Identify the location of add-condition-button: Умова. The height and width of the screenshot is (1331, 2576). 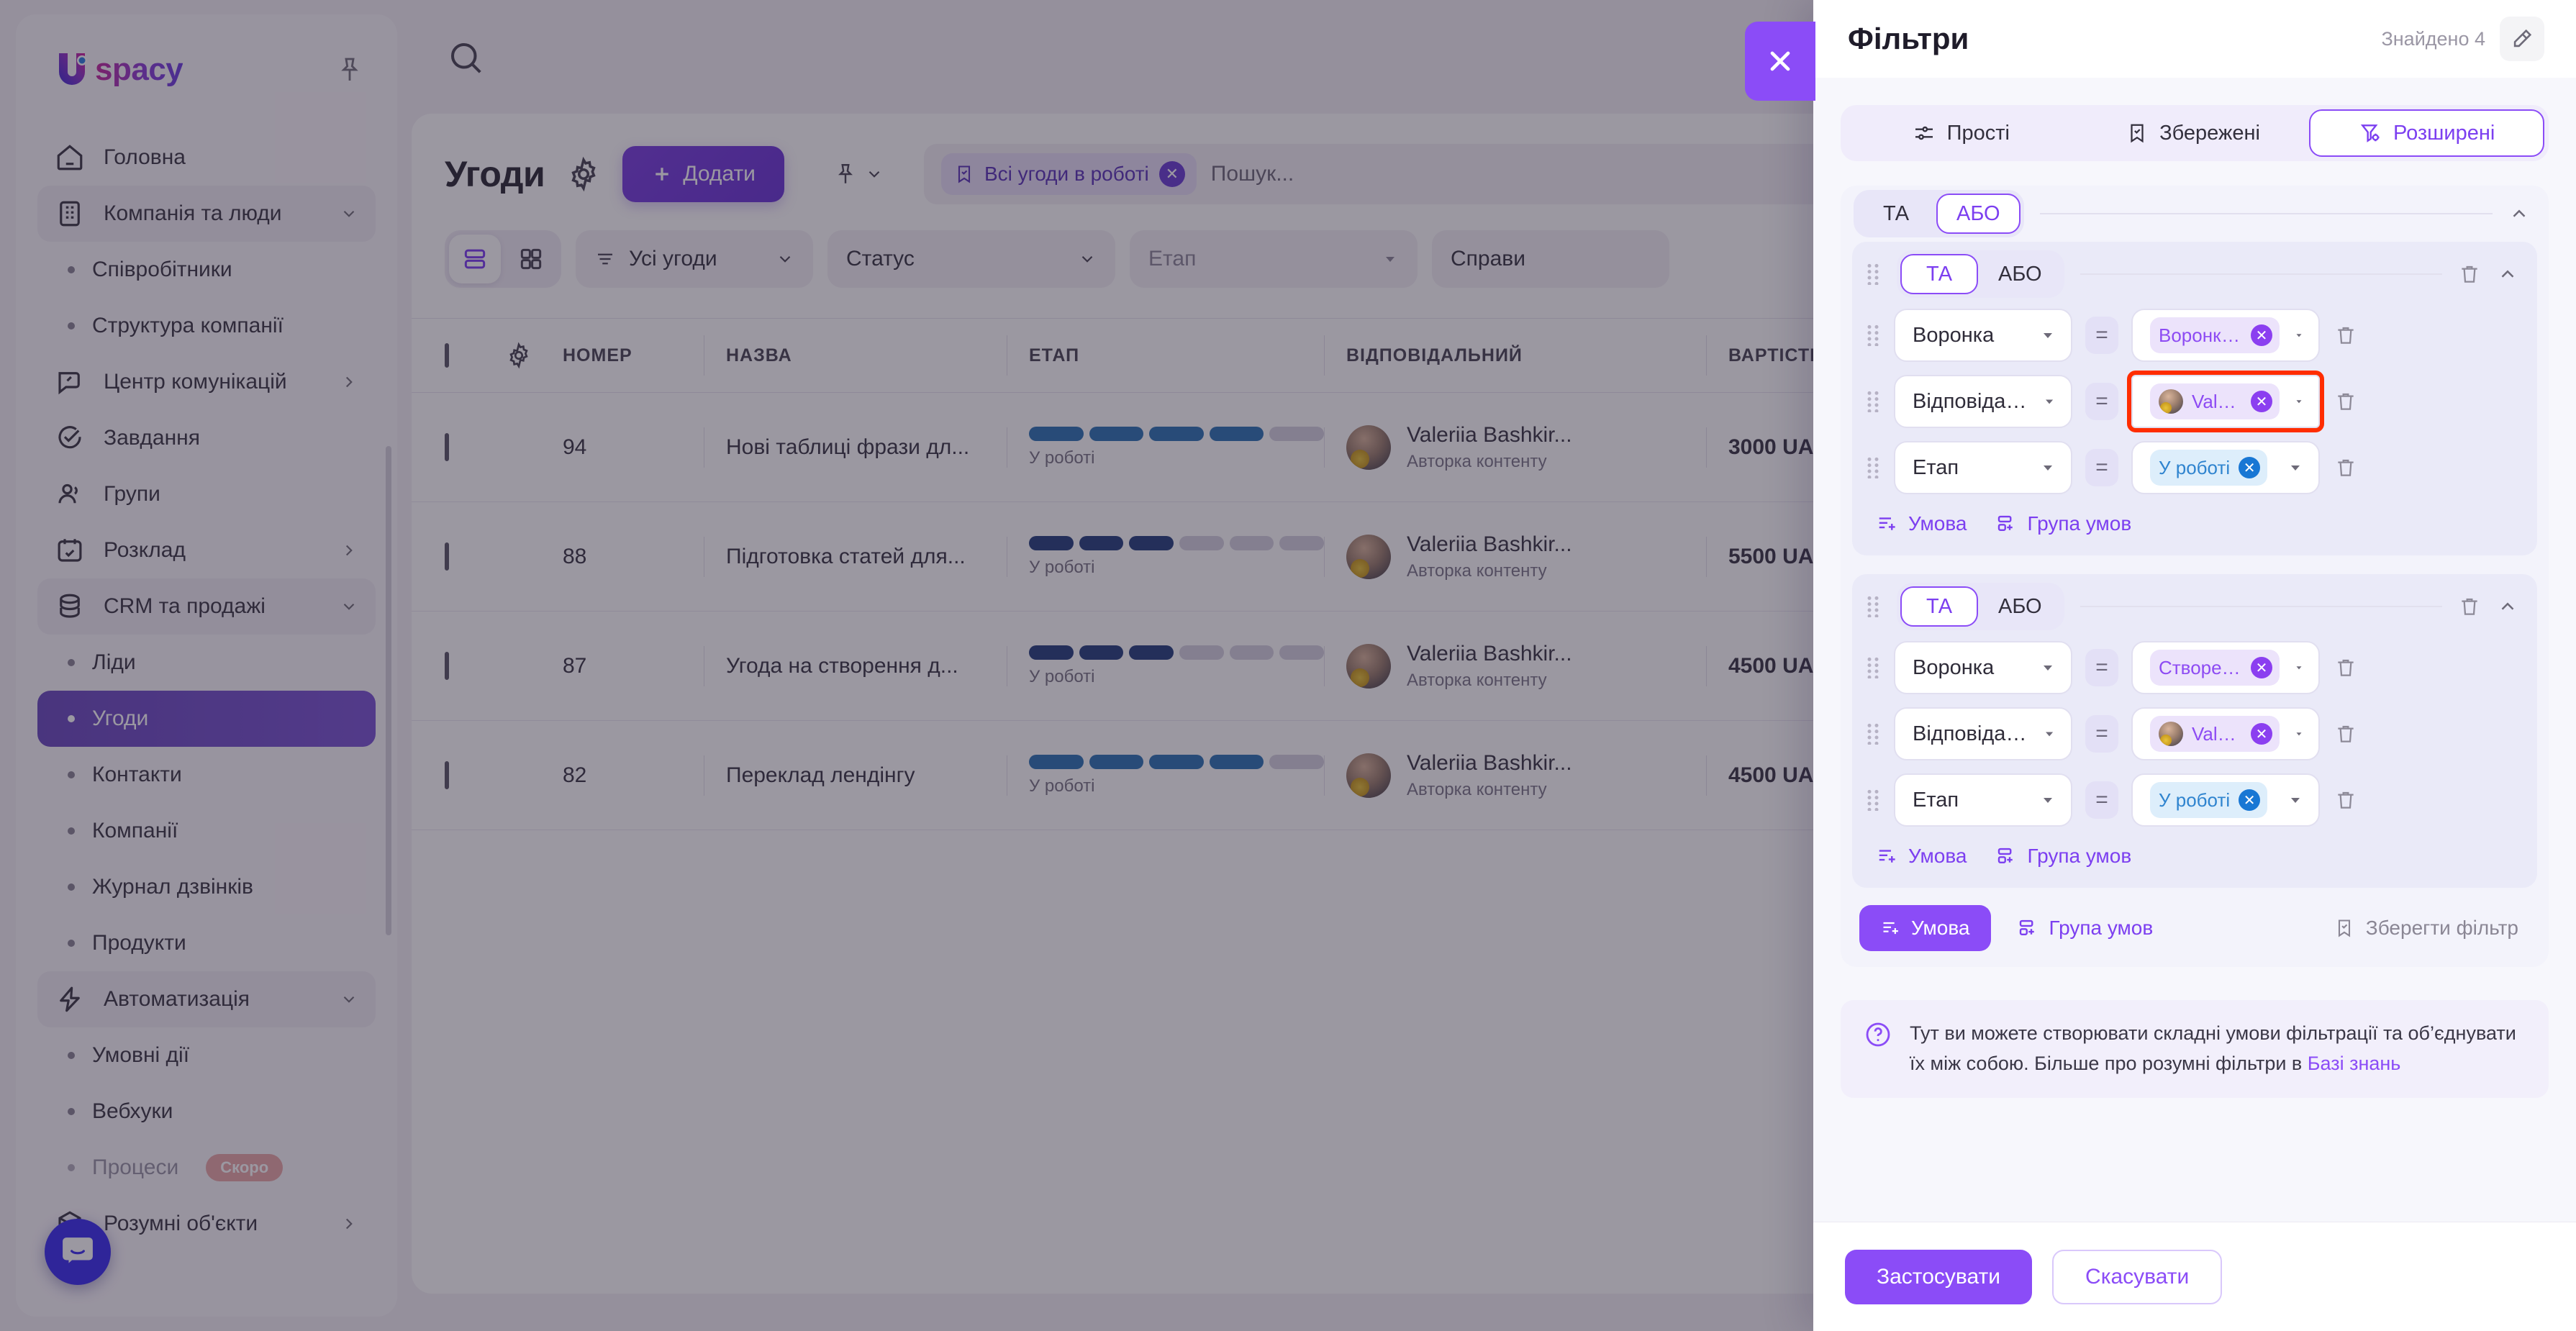
(1925, 928).